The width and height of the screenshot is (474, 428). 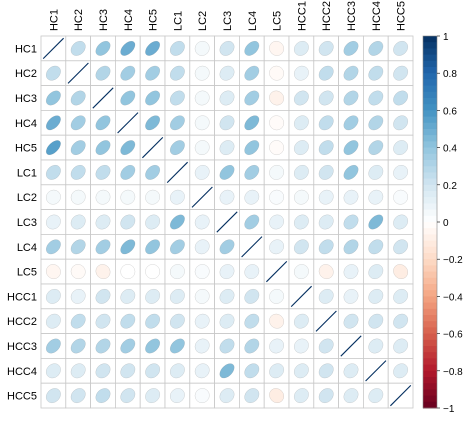 I want to click on correlation-mark-HCC2-HCC5, so click(x=400, y=321).